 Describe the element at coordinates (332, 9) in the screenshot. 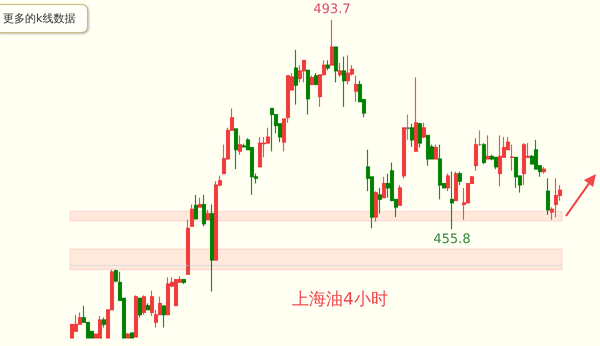

I see `annotation: 493.7` at that location.